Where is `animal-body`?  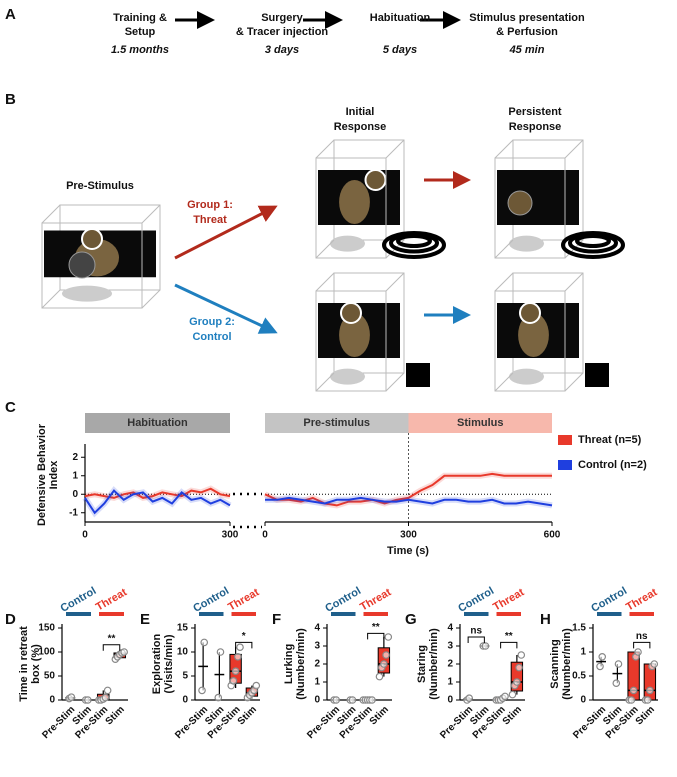 animal-body is located at coordinates (354, 202).